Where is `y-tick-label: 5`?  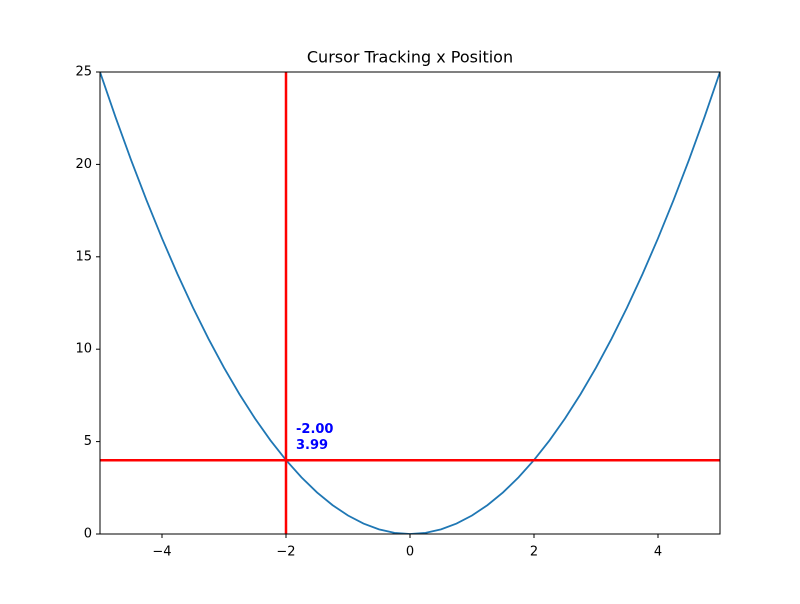
y-tick-label: 5 is located at coordinates (88, 441).